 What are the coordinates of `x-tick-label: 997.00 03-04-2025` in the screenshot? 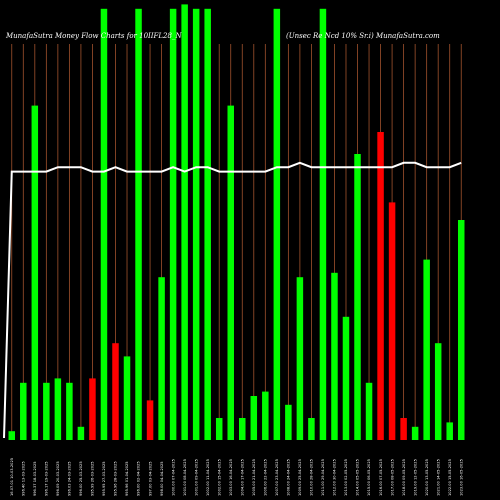 It's located at (150, 478).